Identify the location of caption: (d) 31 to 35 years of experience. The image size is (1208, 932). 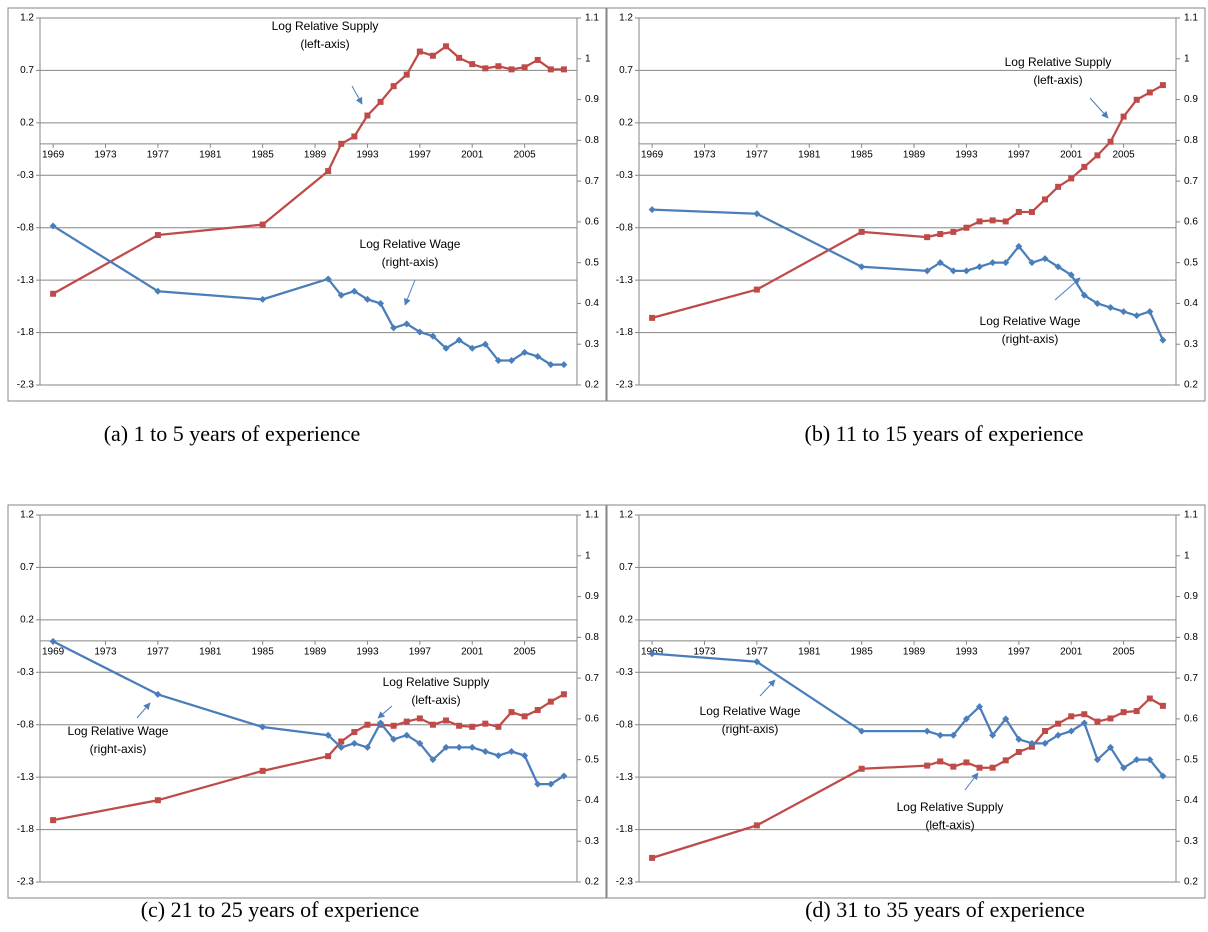
(945, 909).